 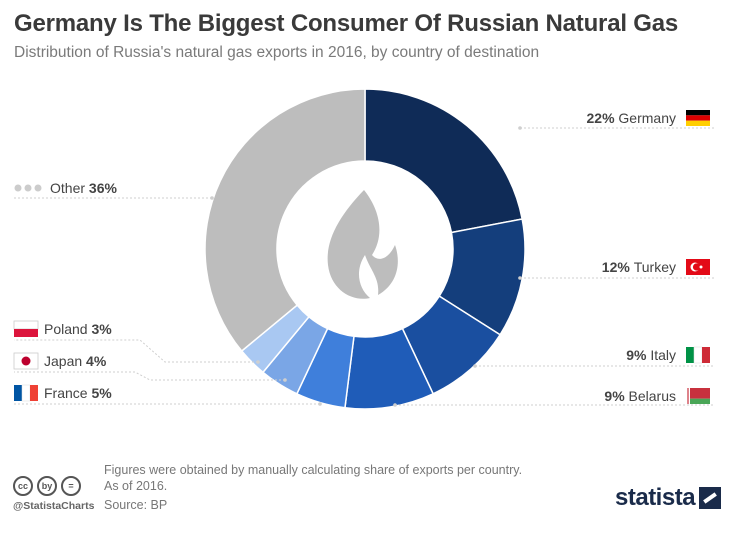 What do you see at coordinates (618, 267) in the screenshot?
I see `slice-value: 12%` at bounding box center [618, 267].